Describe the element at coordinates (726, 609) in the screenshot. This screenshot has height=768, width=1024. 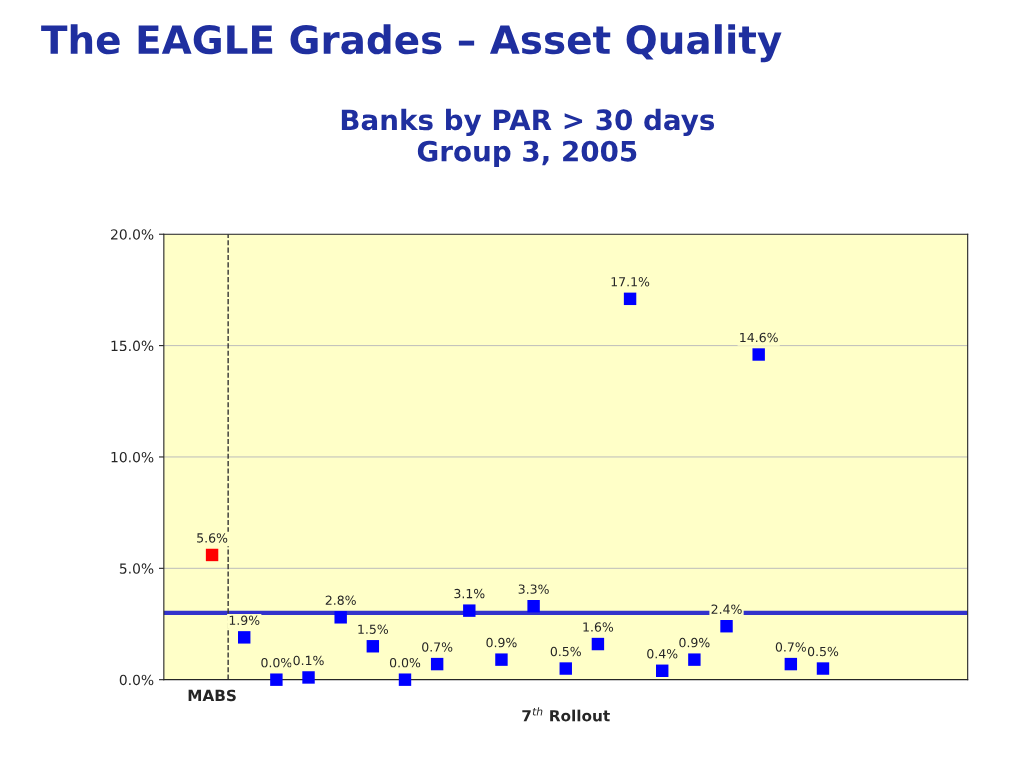
I see `data-label: 2.4%` at that location.